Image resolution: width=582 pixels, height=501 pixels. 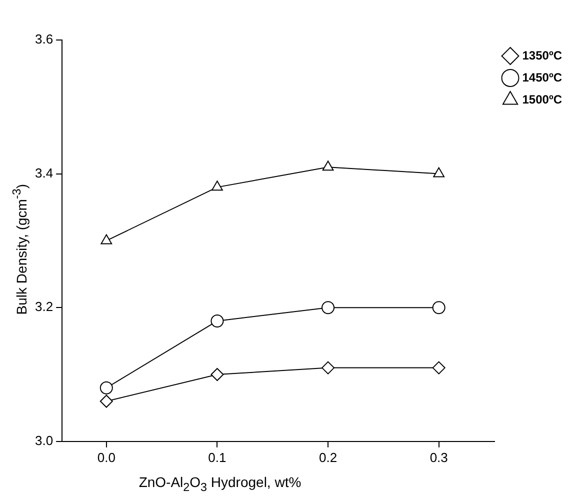 I want to click on x-tick-label: 0.3, so click(x=439, y=457).